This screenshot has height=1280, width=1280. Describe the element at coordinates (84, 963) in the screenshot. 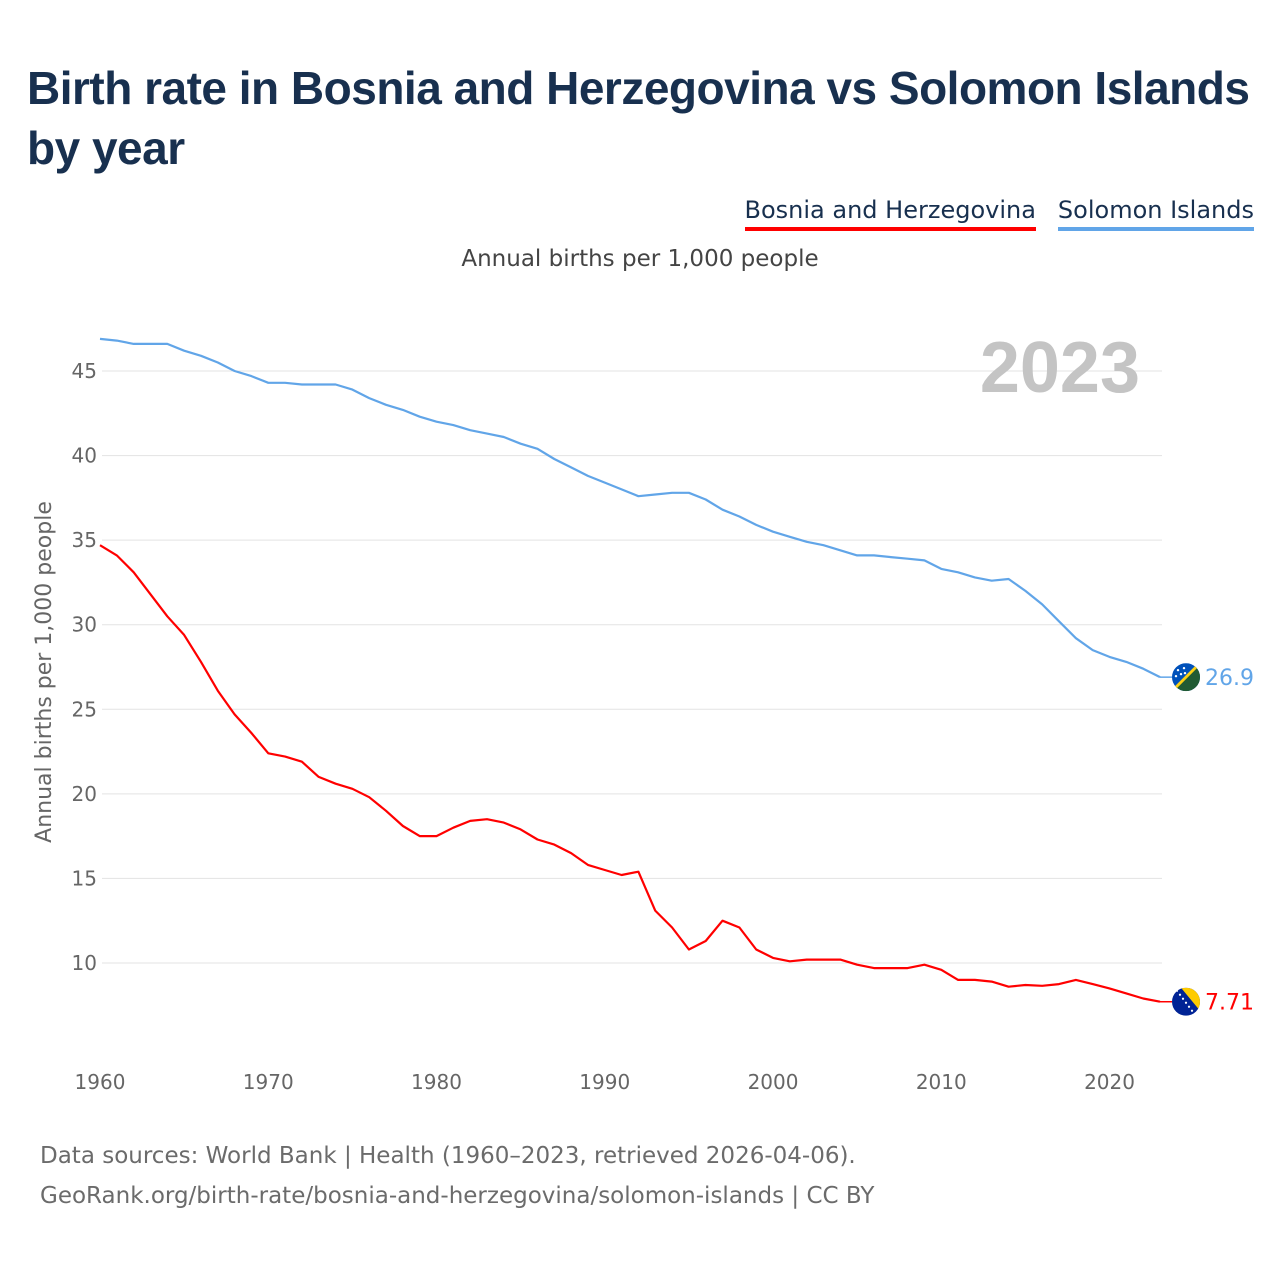

I see `y-tick-label: 10` at that location.